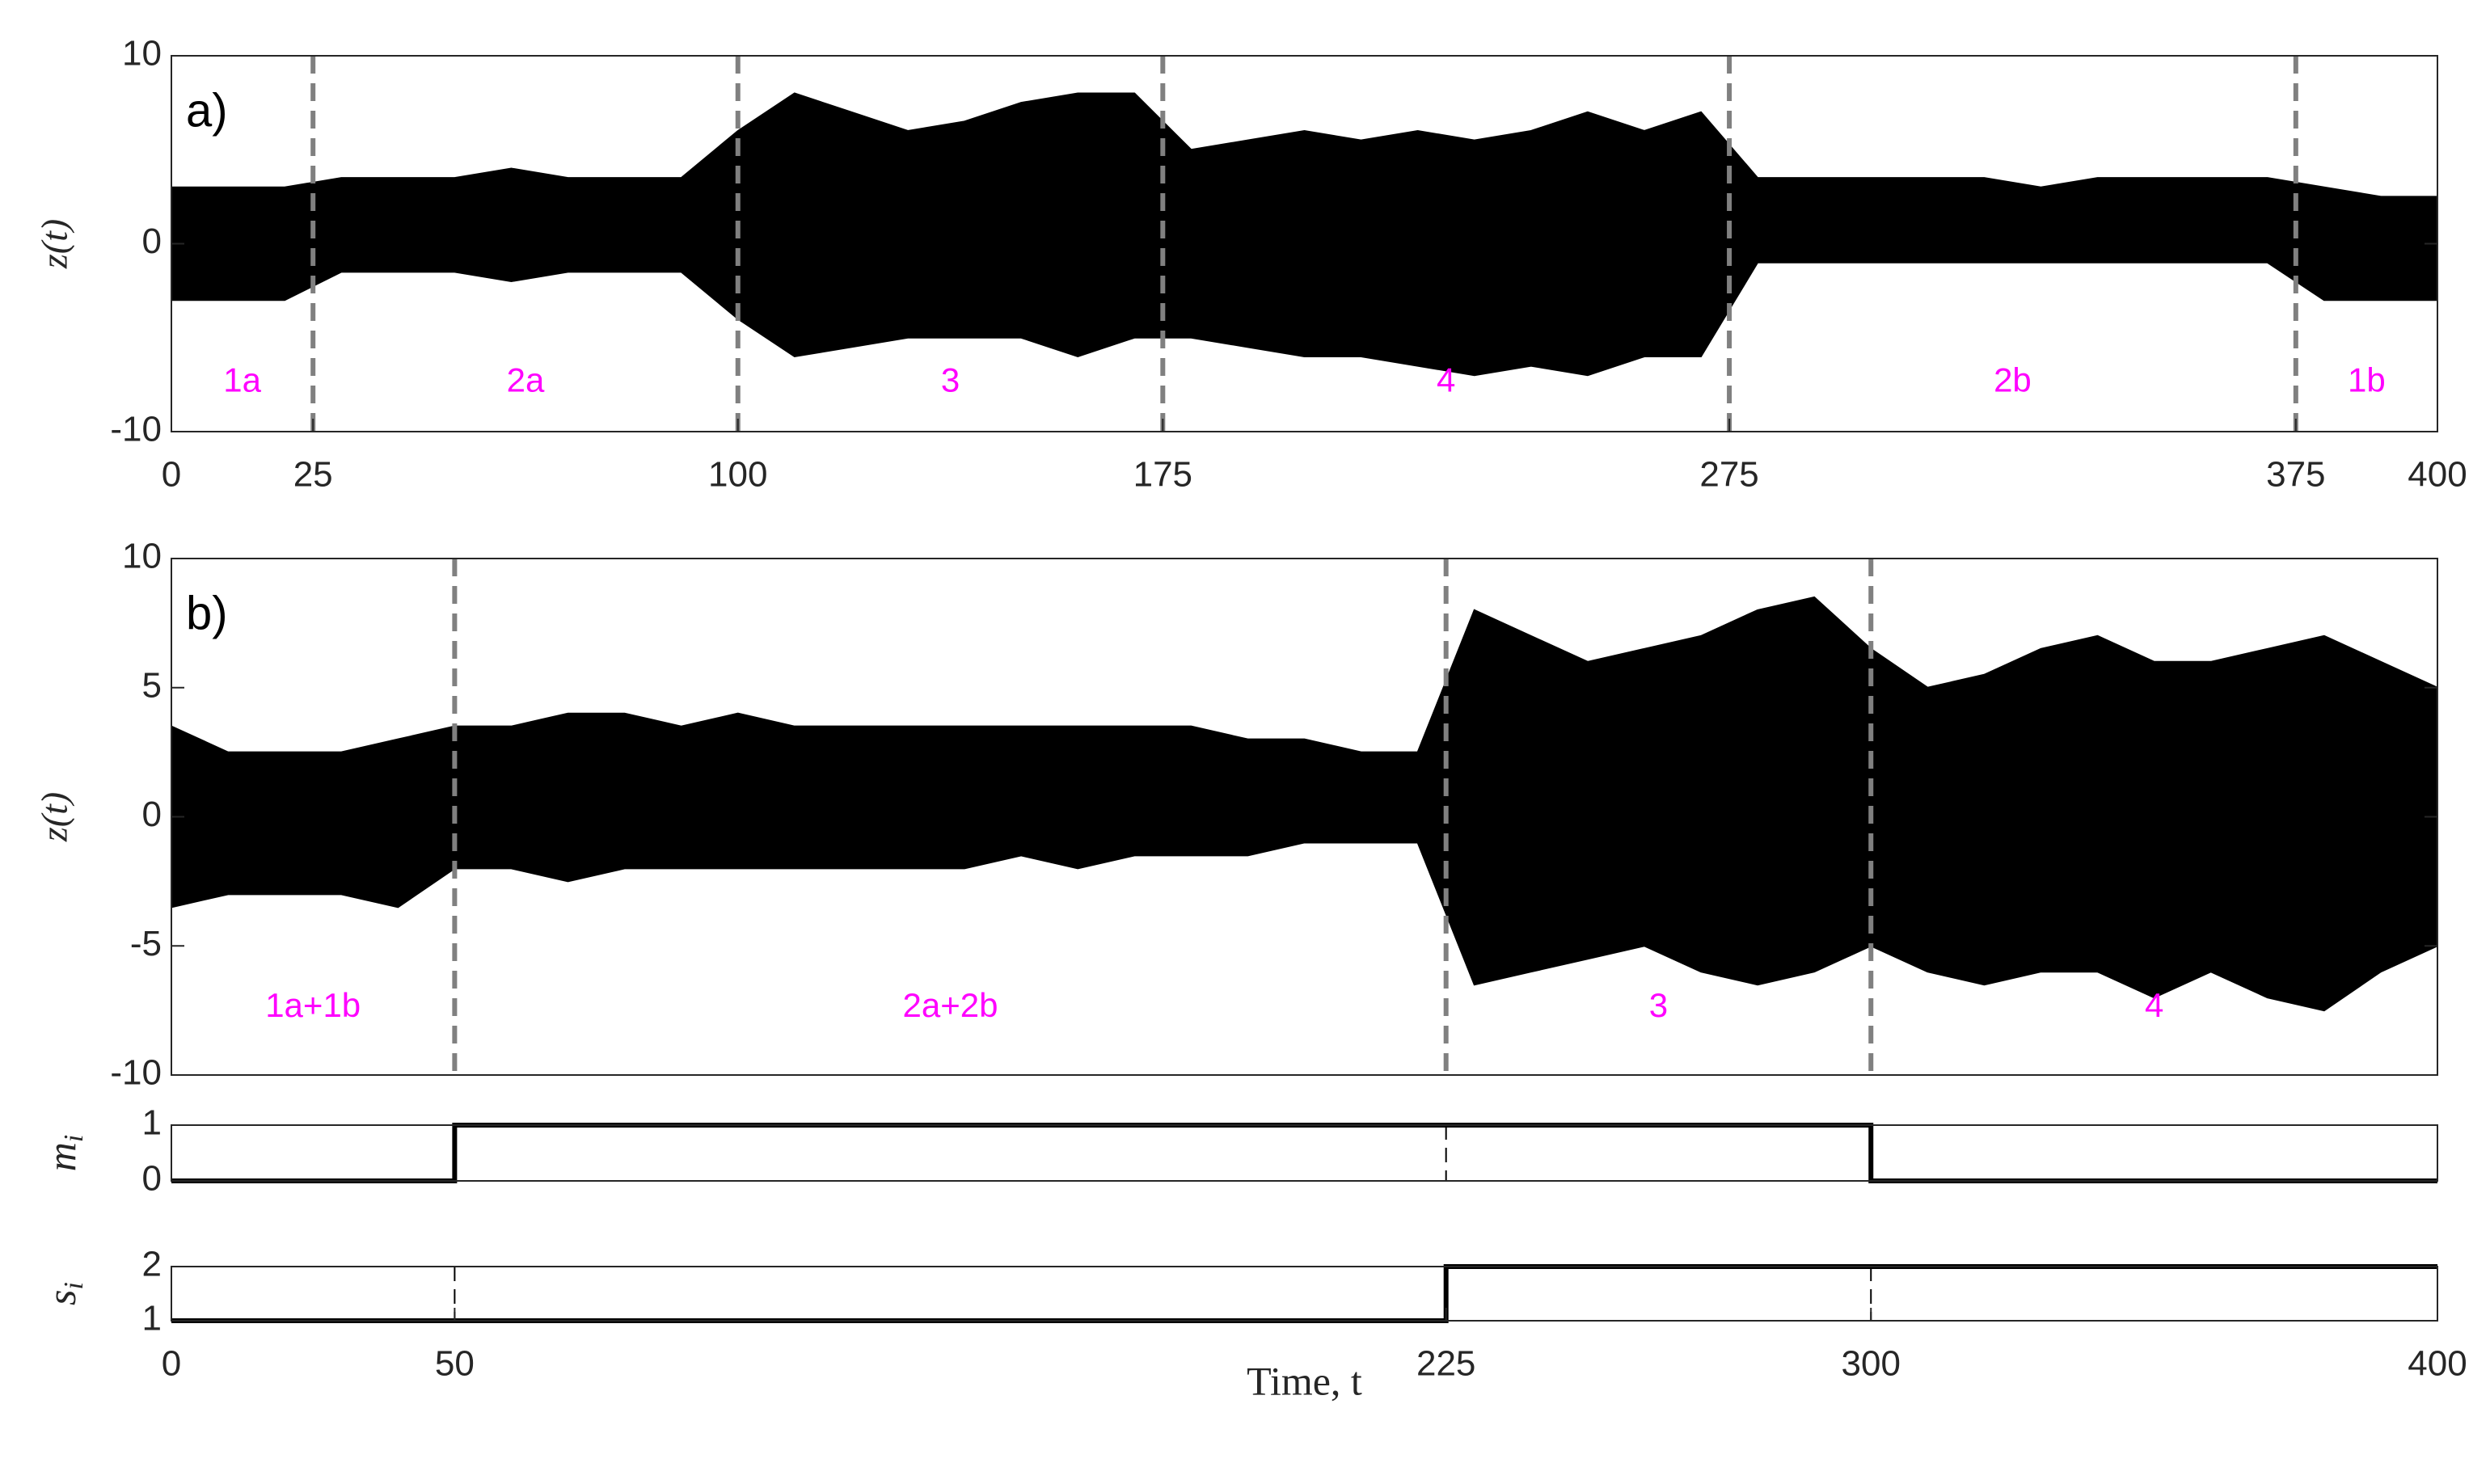 The image size is (2490, 1484). I want to click on x-axis-label: Time, t, so click(1304, 1380).